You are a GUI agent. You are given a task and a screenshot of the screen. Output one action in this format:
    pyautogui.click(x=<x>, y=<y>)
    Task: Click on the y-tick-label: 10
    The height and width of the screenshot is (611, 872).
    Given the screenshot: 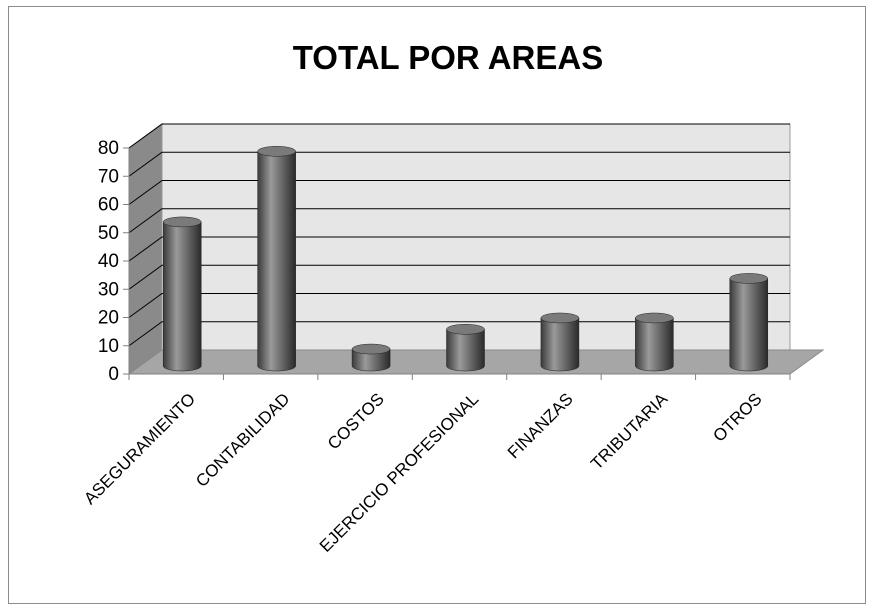 What is the action you would take?
    pyautogui.click(x=108, y=346)
    